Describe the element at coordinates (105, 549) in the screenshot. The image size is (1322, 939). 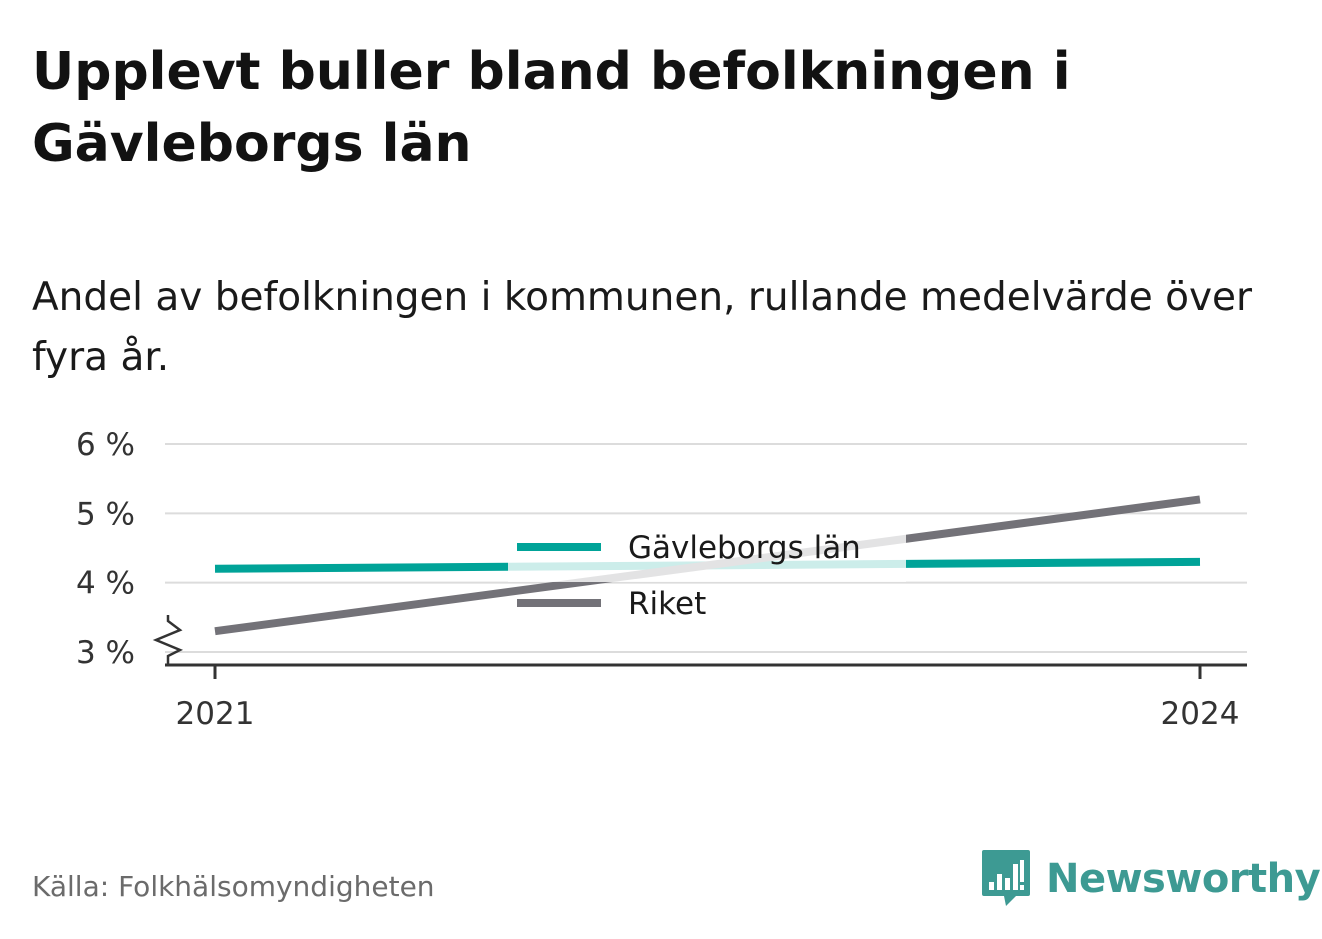
I see `y-axis-tick-labels: 3 % 4 % 5 % 6 %` at that location.